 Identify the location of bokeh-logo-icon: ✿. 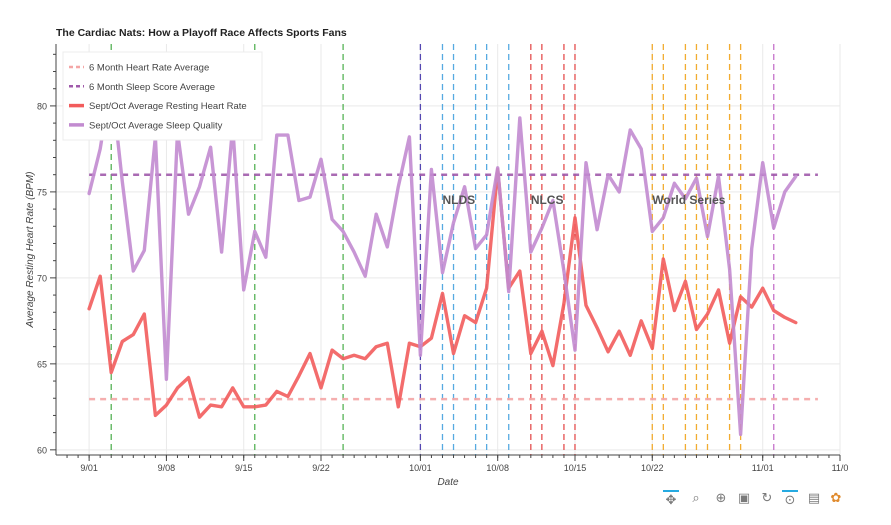
(836, 497).